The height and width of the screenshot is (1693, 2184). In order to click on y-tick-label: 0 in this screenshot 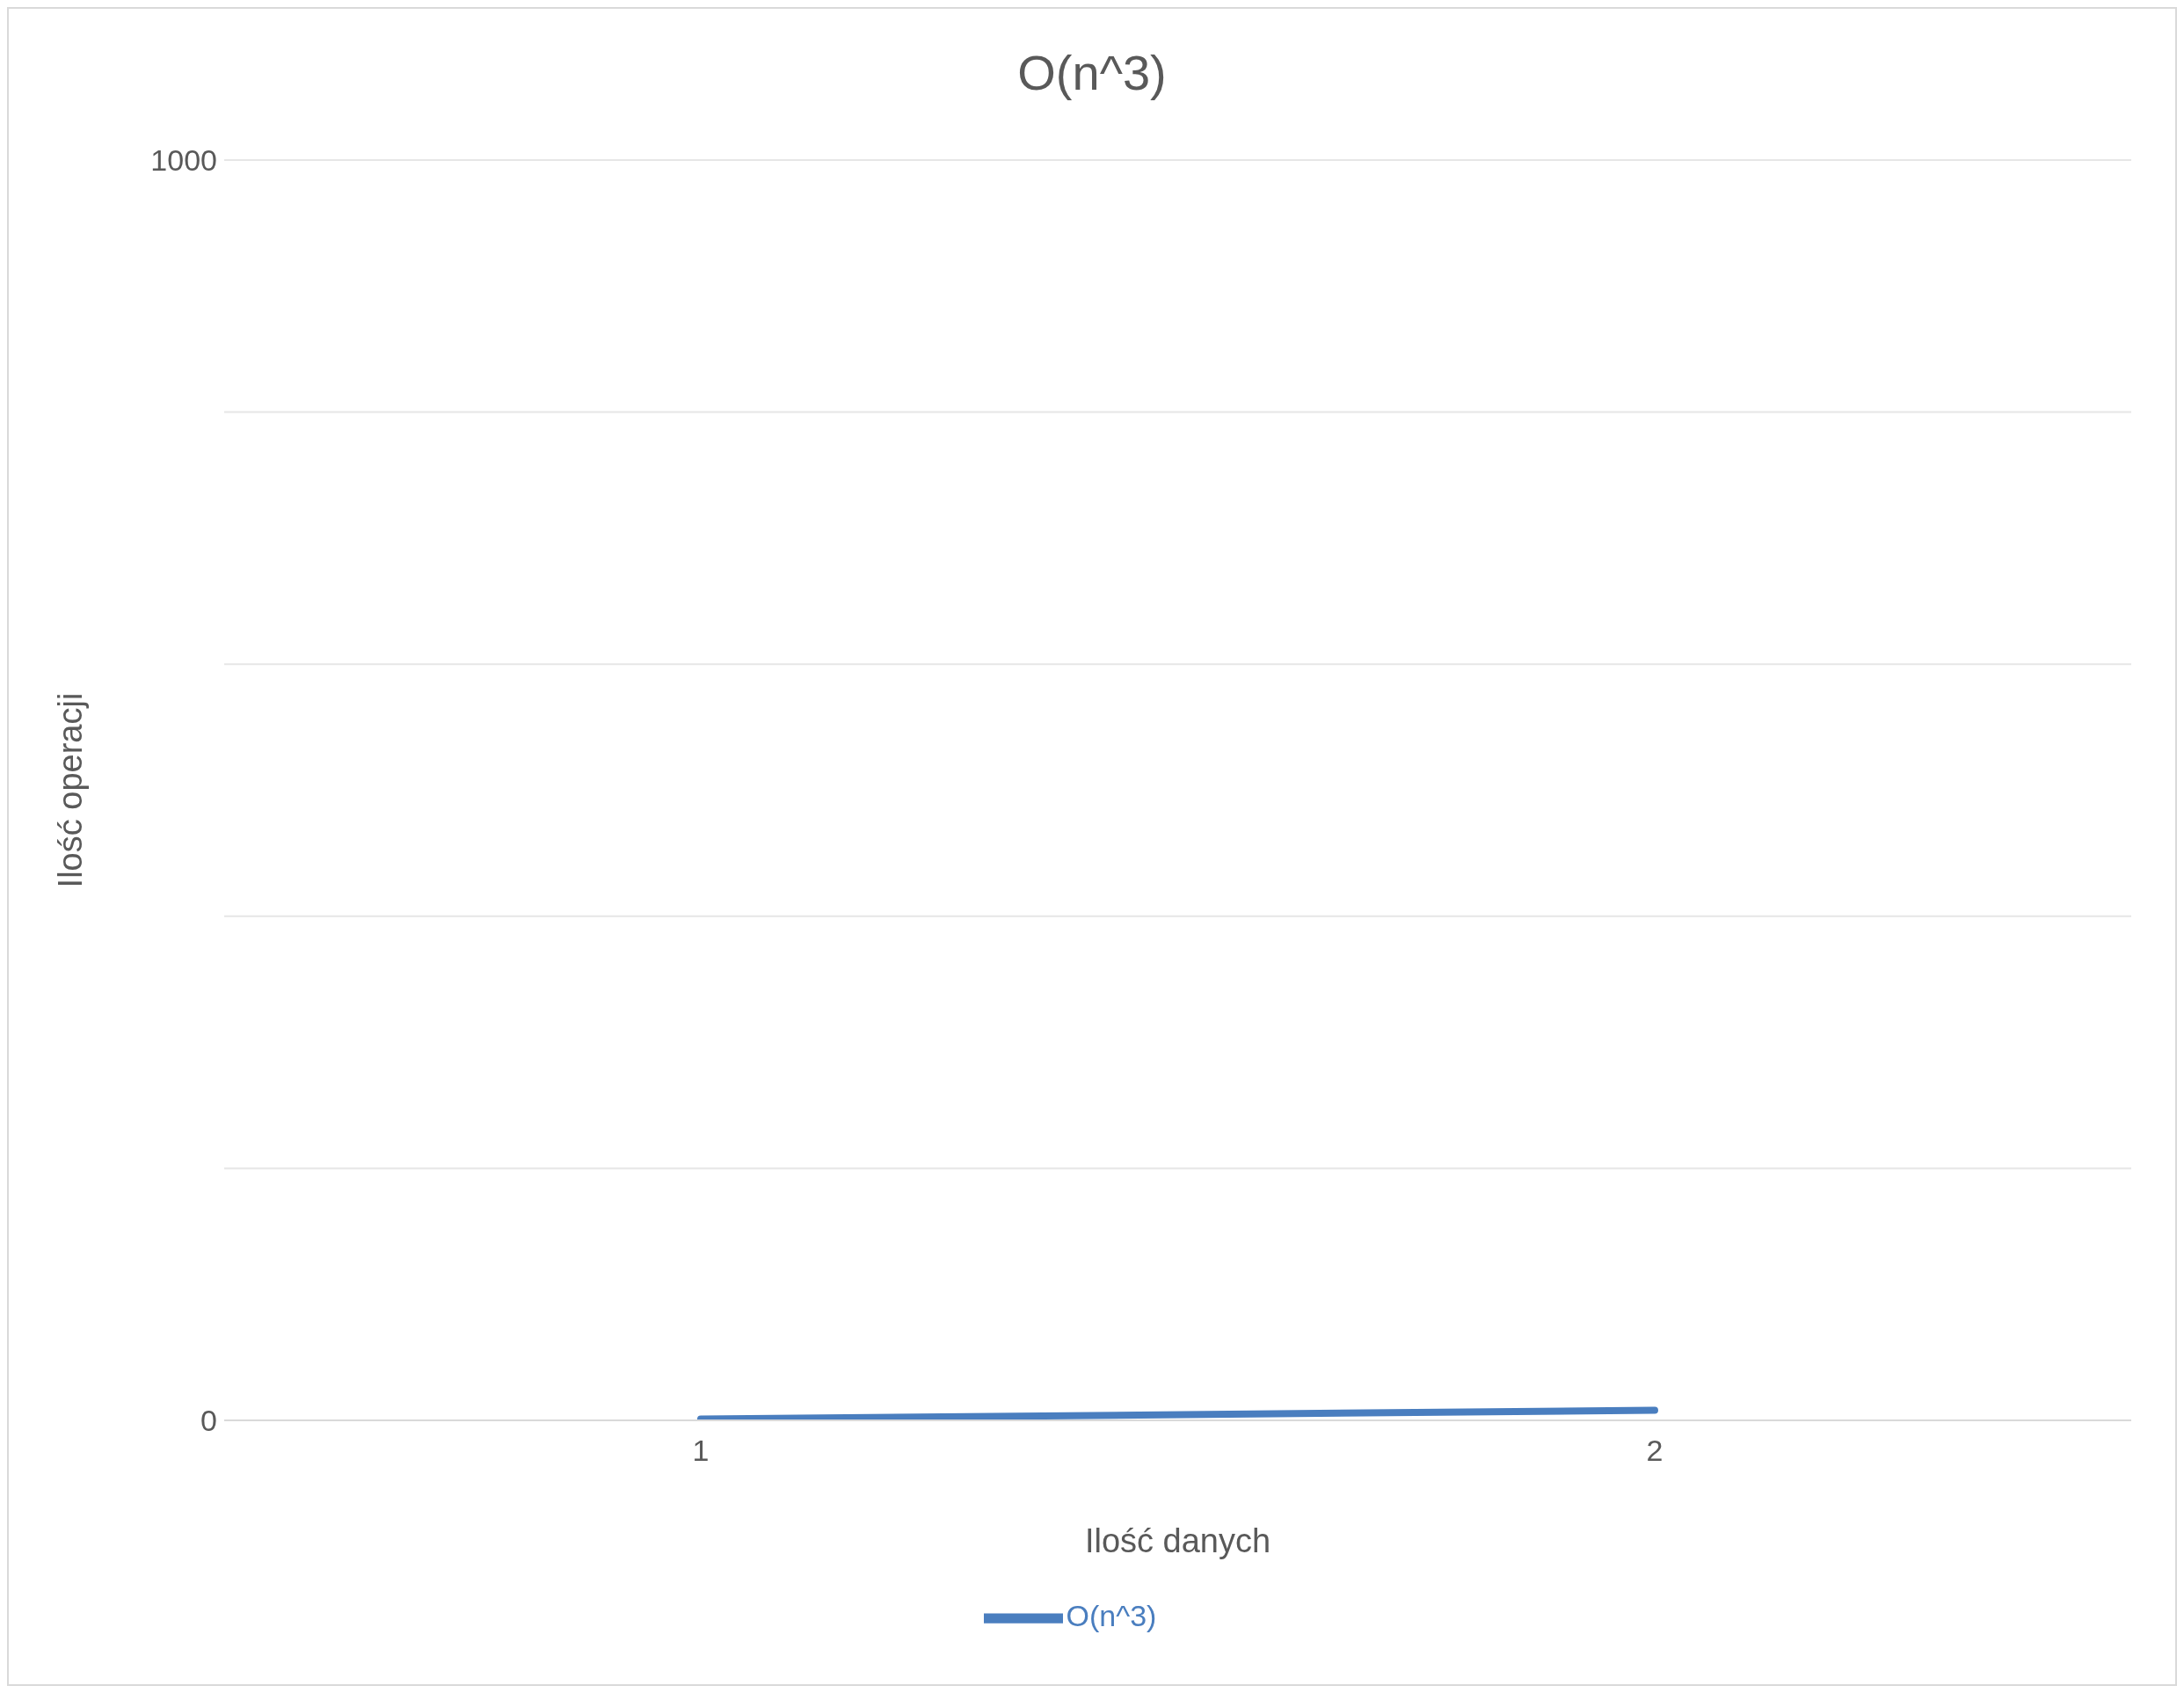, I will do `click(208, 1421)`.